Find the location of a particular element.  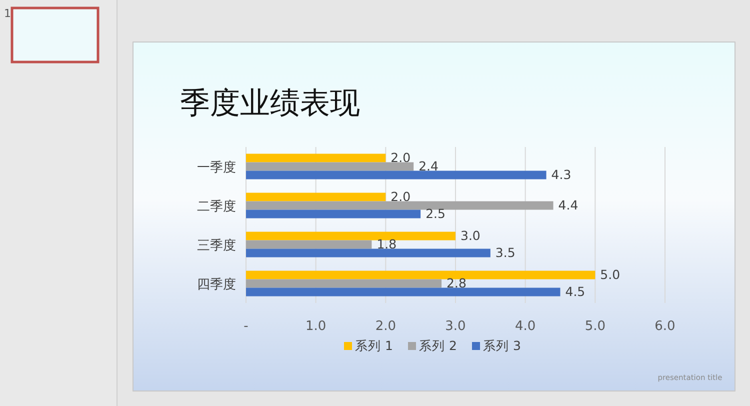

legend-label: 系列 3 is located at coordinates (502, 345).